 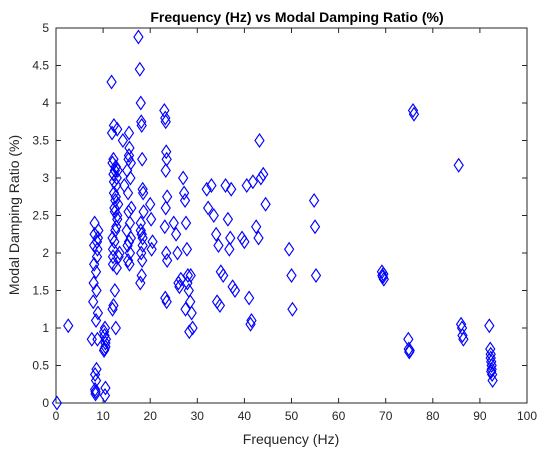 What do you see at coordinates (45, 253) in the screenshot?
I see `y-tick-label: 2` at bounding box center [45, 253].